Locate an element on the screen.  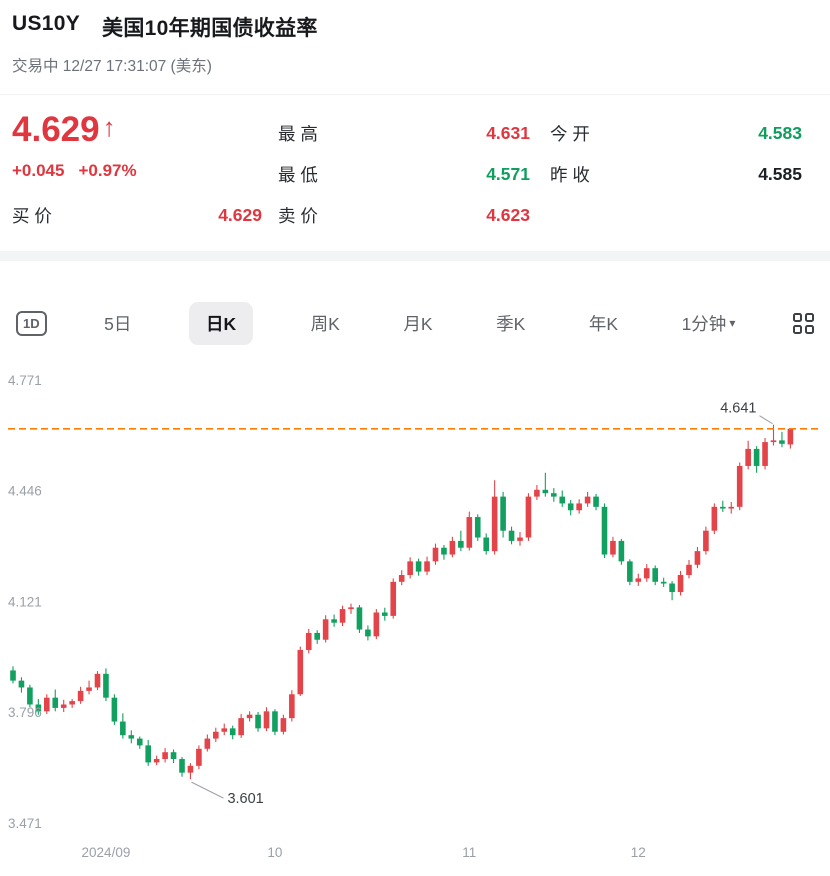
chevron-down-icon: ▾ is located at coordinates (732, 323).